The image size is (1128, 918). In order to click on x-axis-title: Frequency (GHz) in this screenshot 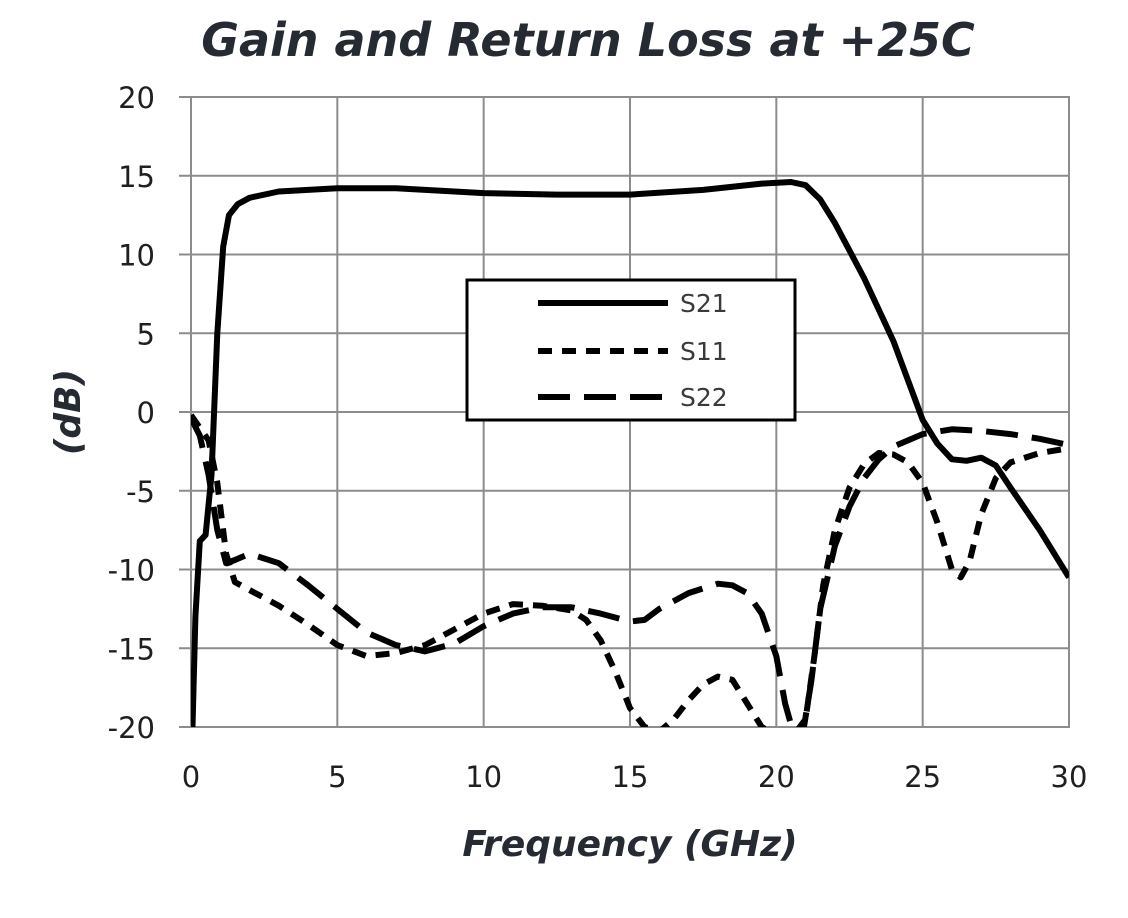, I will do `click(629, 844)`.